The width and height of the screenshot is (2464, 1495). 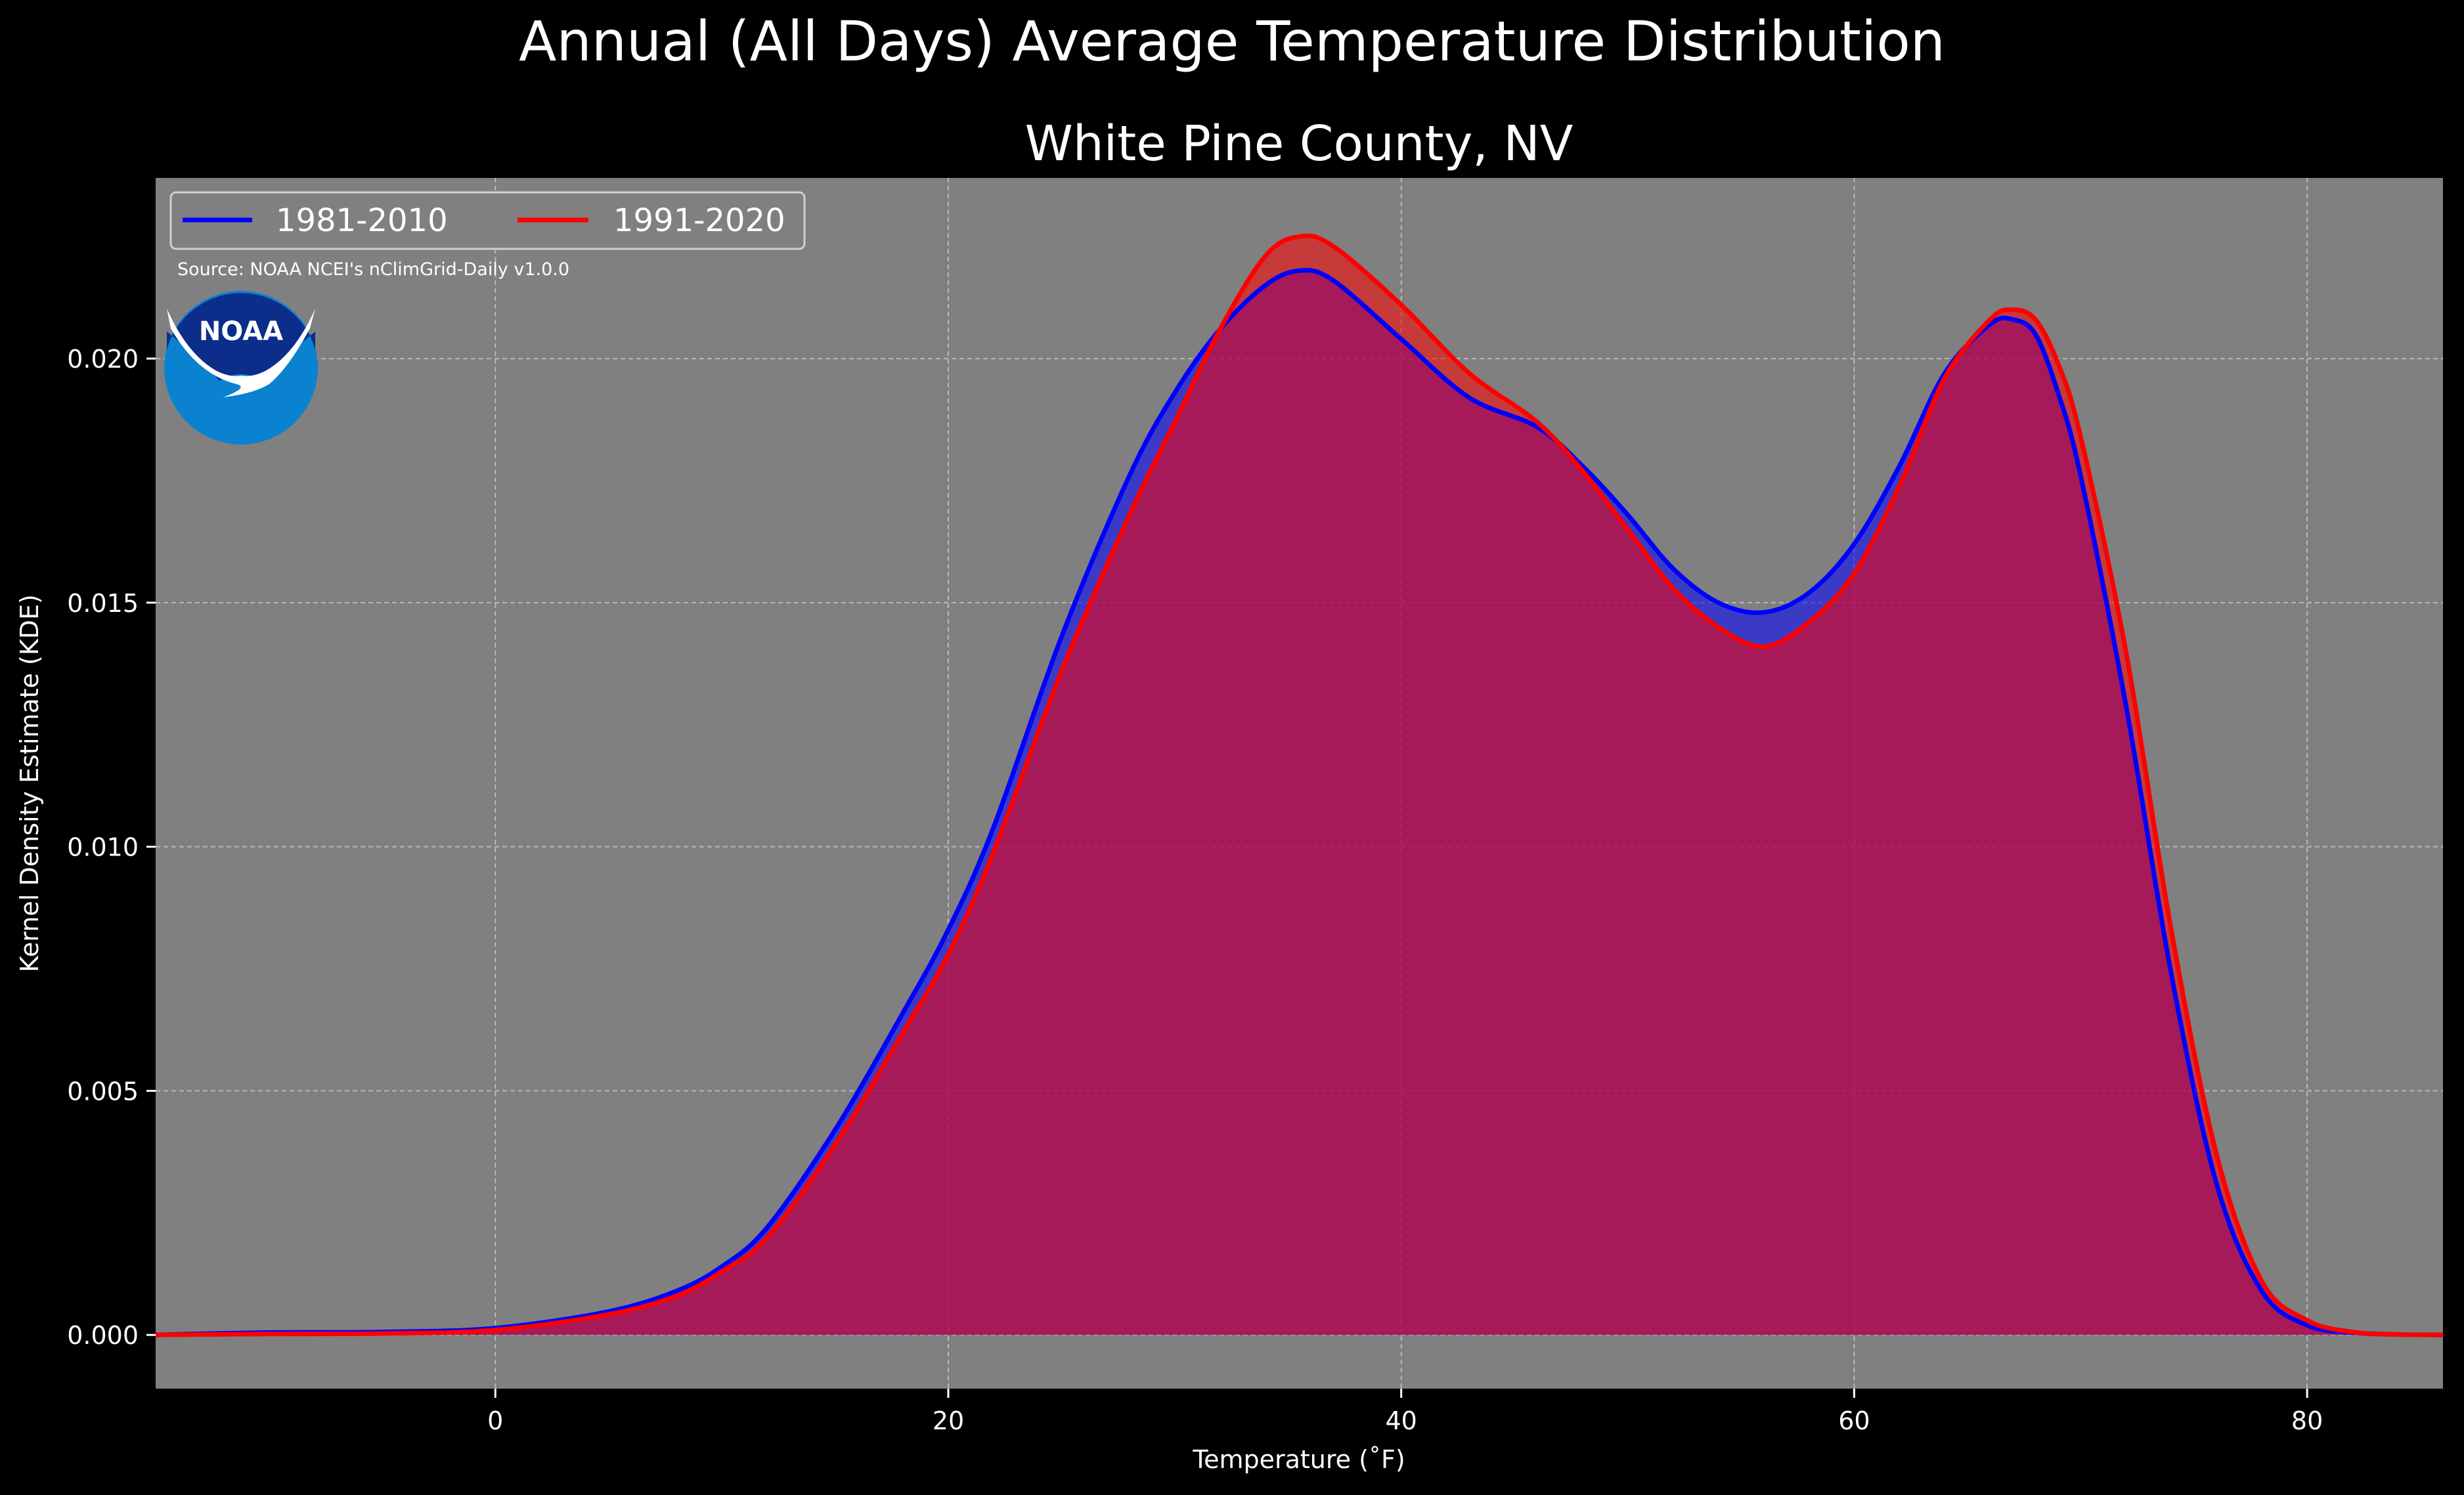 I want to click on y-tick-label-0.015: 0.015, so click(x=103, y=603).